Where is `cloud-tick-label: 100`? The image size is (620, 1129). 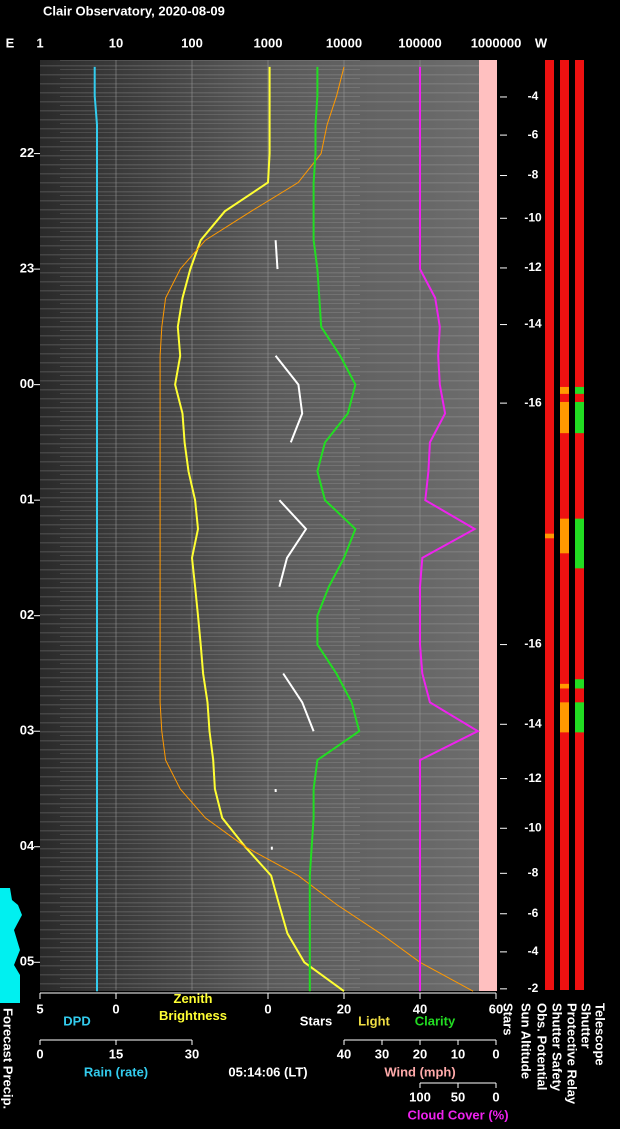
cloud-tick-label: 100 is located at coordinates (420, 1096).